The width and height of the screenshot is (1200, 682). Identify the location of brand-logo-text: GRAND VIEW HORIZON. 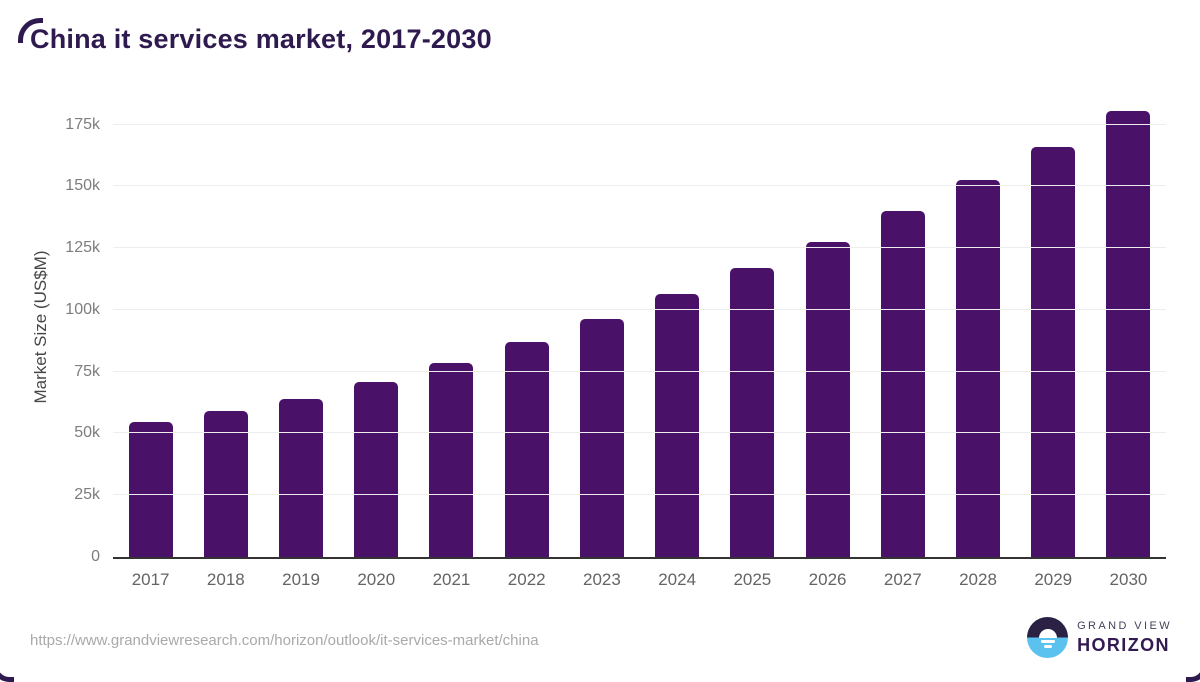
(1124, 638).